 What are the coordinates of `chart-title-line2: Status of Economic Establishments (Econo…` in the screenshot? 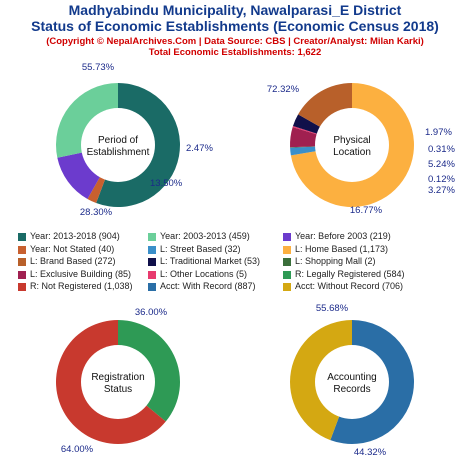 It's located at (235, 26).